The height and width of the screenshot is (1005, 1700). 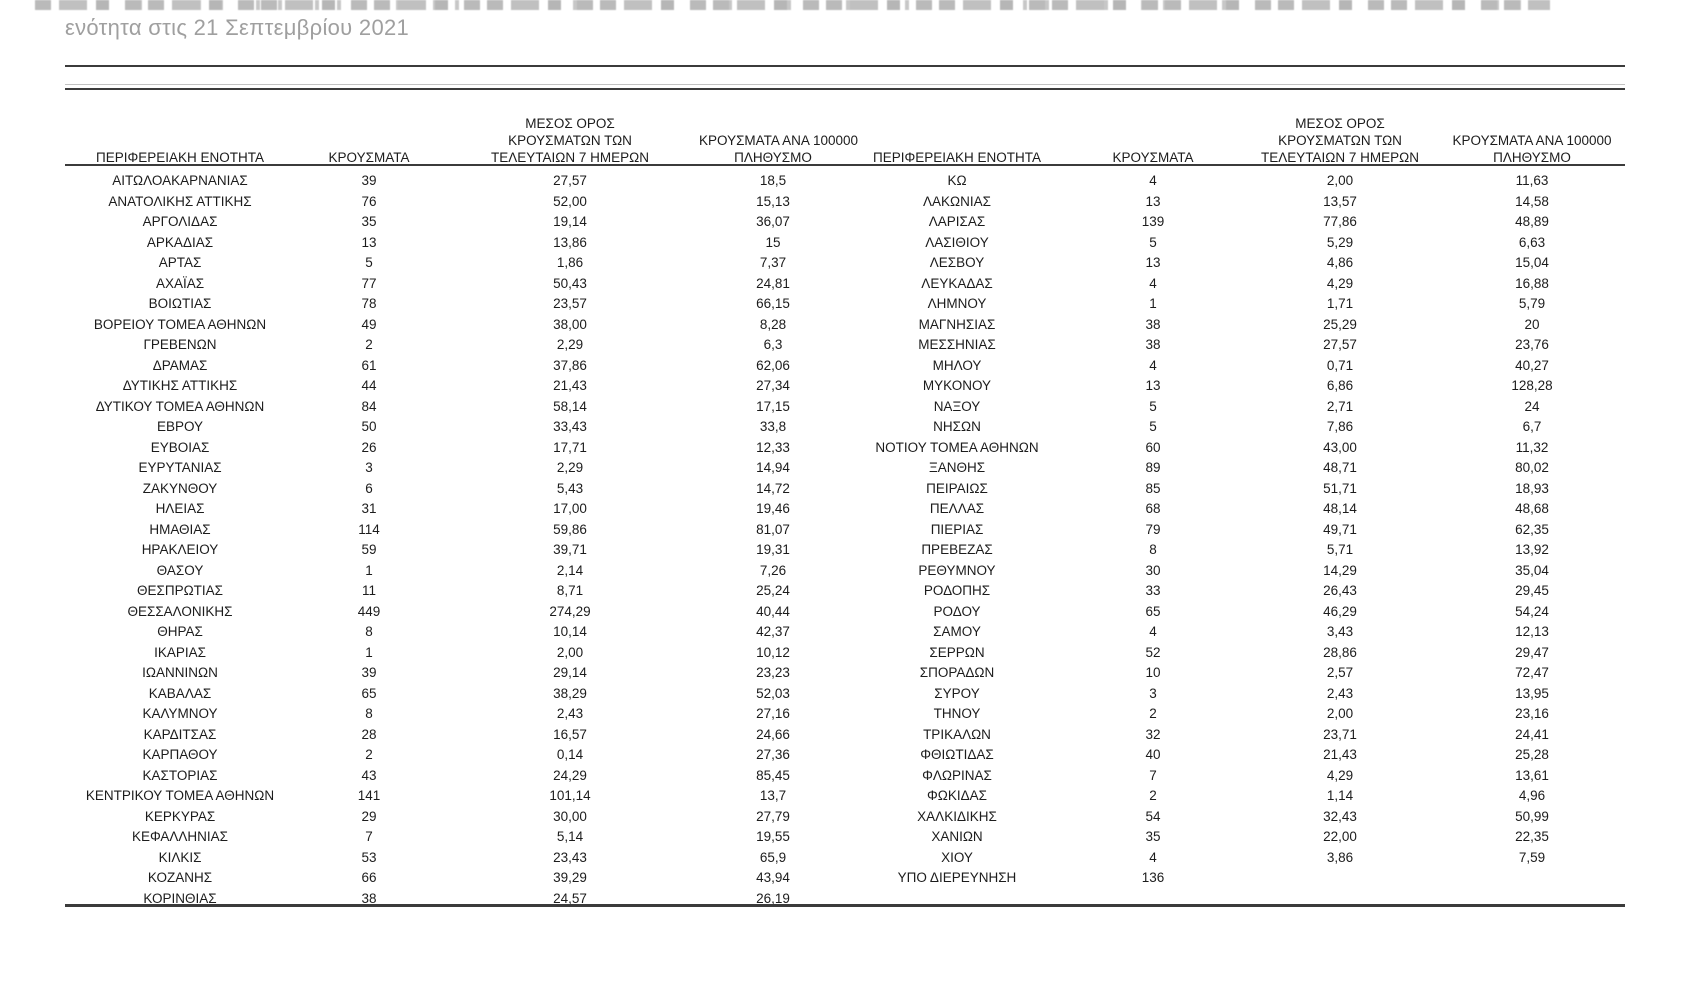 I want to click on table-row: ΚΑΒΑΛΑΣ 65 38,29 52,03, so click(x=457, y=694).